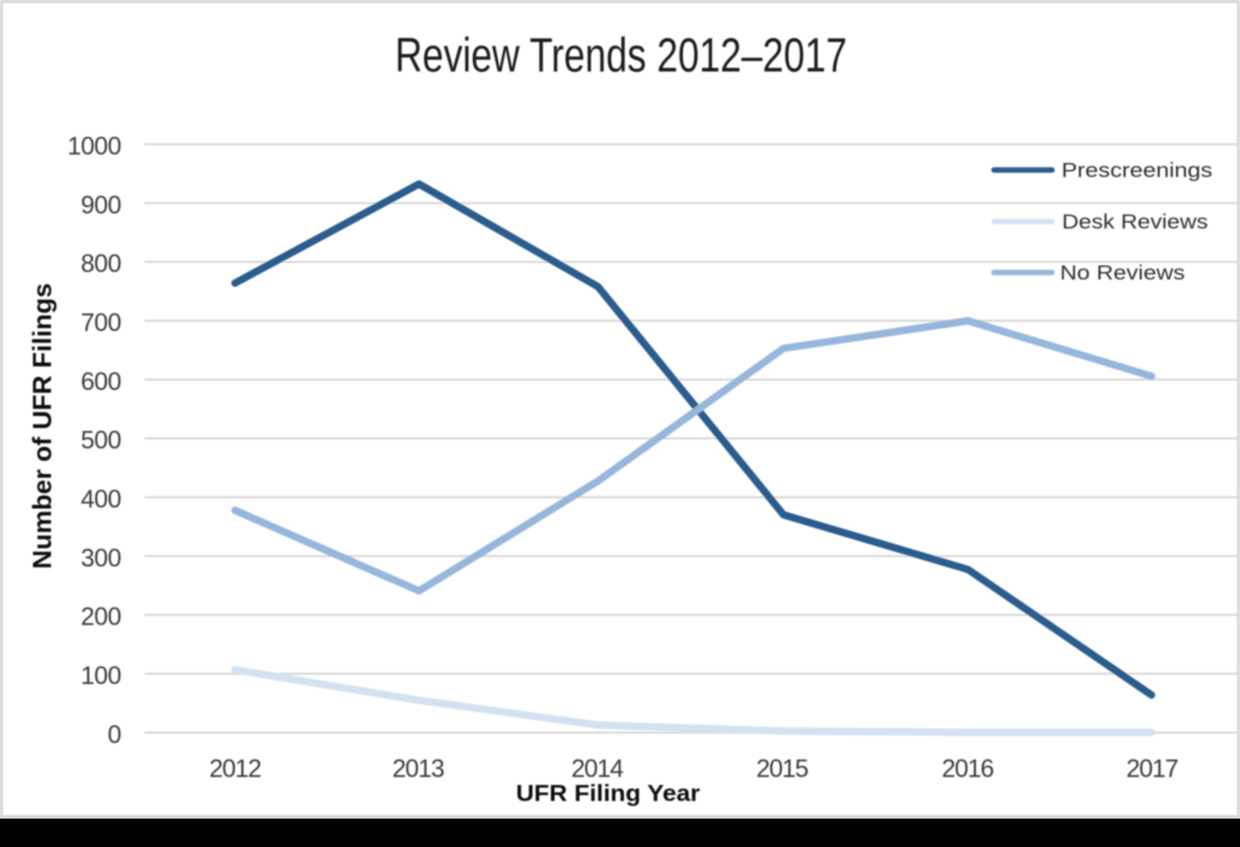 Image resolution: width=1240 pixels, height=847 pixels. What do you see at coordinates (101, 382) in the screenshot?
I see `svg-text: 600` at bounding box center [101, 382].